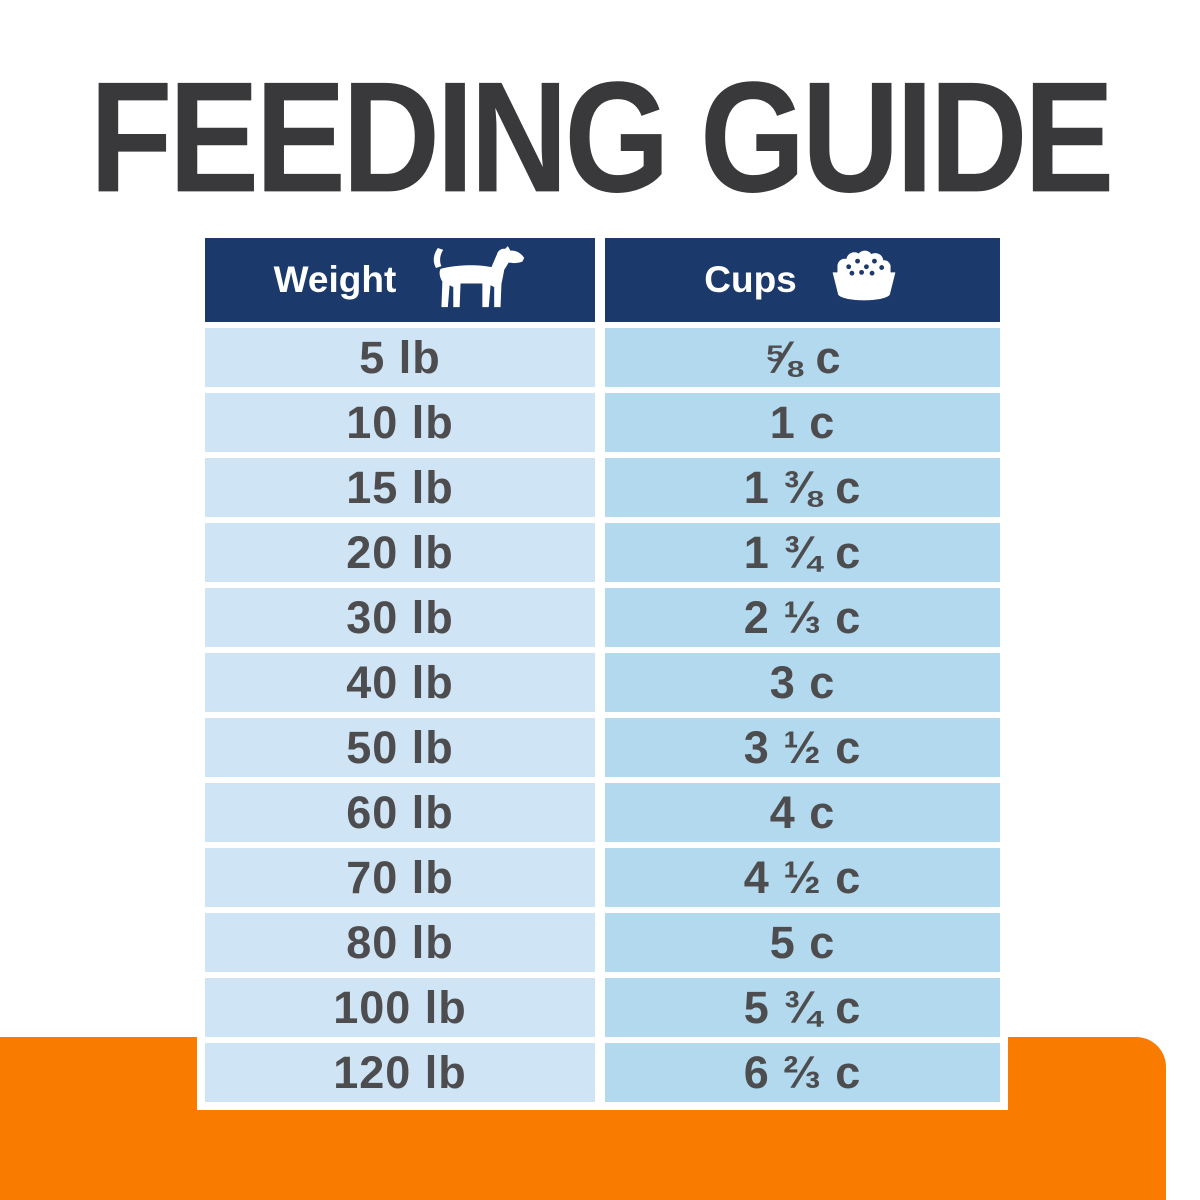 This screenshot has height=1200, width=1200. What do you see at coordinates (602, 487) in the screenshot?
I see `table-row: 15 lb 1 ⅜ c` at bounding box center [602, 487].